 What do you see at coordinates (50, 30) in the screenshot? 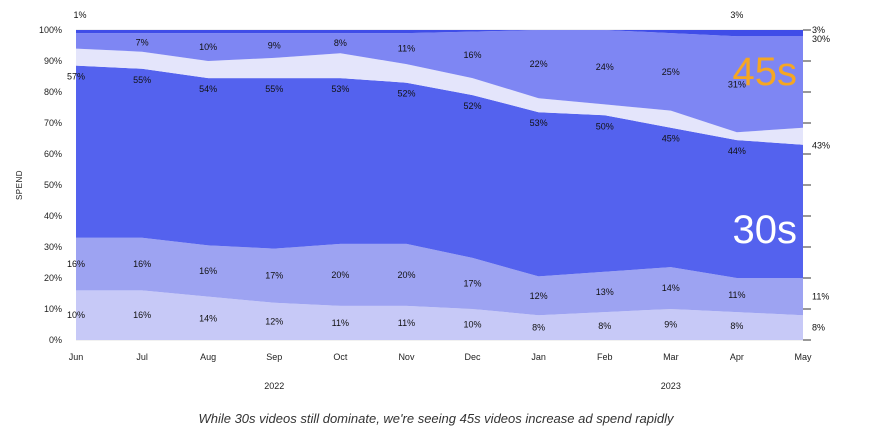
I see `y-tick-label: 100%` at bounding box center [50, 30].